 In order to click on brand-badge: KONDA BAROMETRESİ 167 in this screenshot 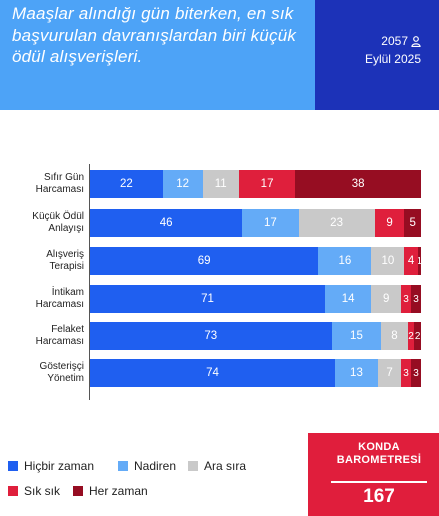, I will do `click(373, 474)`.